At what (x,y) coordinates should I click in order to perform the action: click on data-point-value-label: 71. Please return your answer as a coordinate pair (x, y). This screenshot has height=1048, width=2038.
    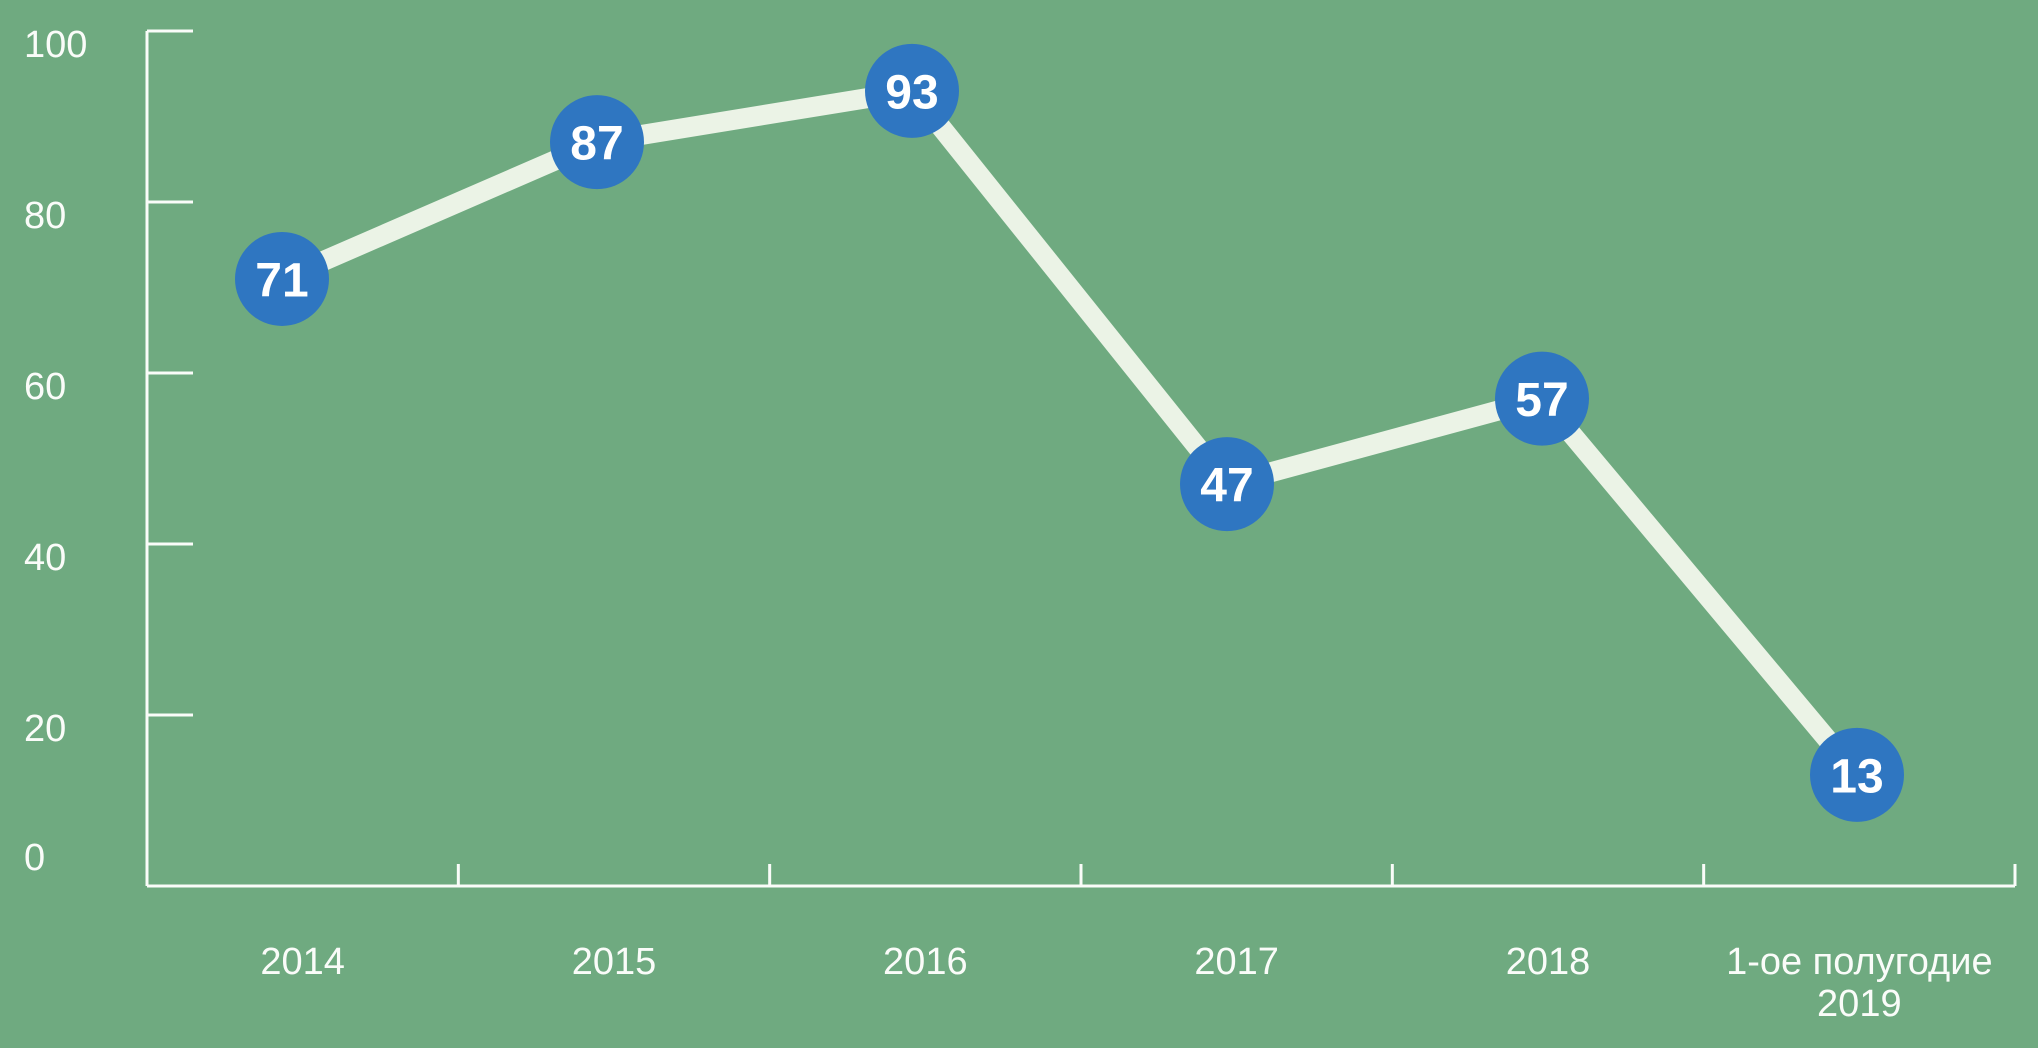
    Looking at the image, I should click on (281, 280).